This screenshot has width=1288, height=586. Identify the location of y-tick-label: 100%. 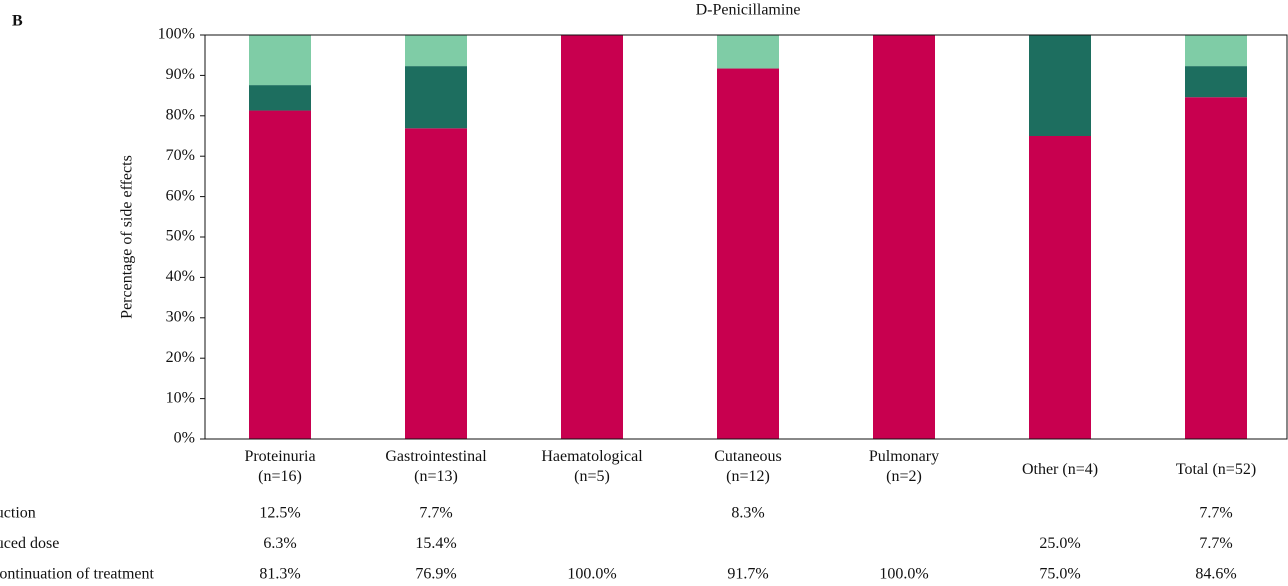
(176, 34).